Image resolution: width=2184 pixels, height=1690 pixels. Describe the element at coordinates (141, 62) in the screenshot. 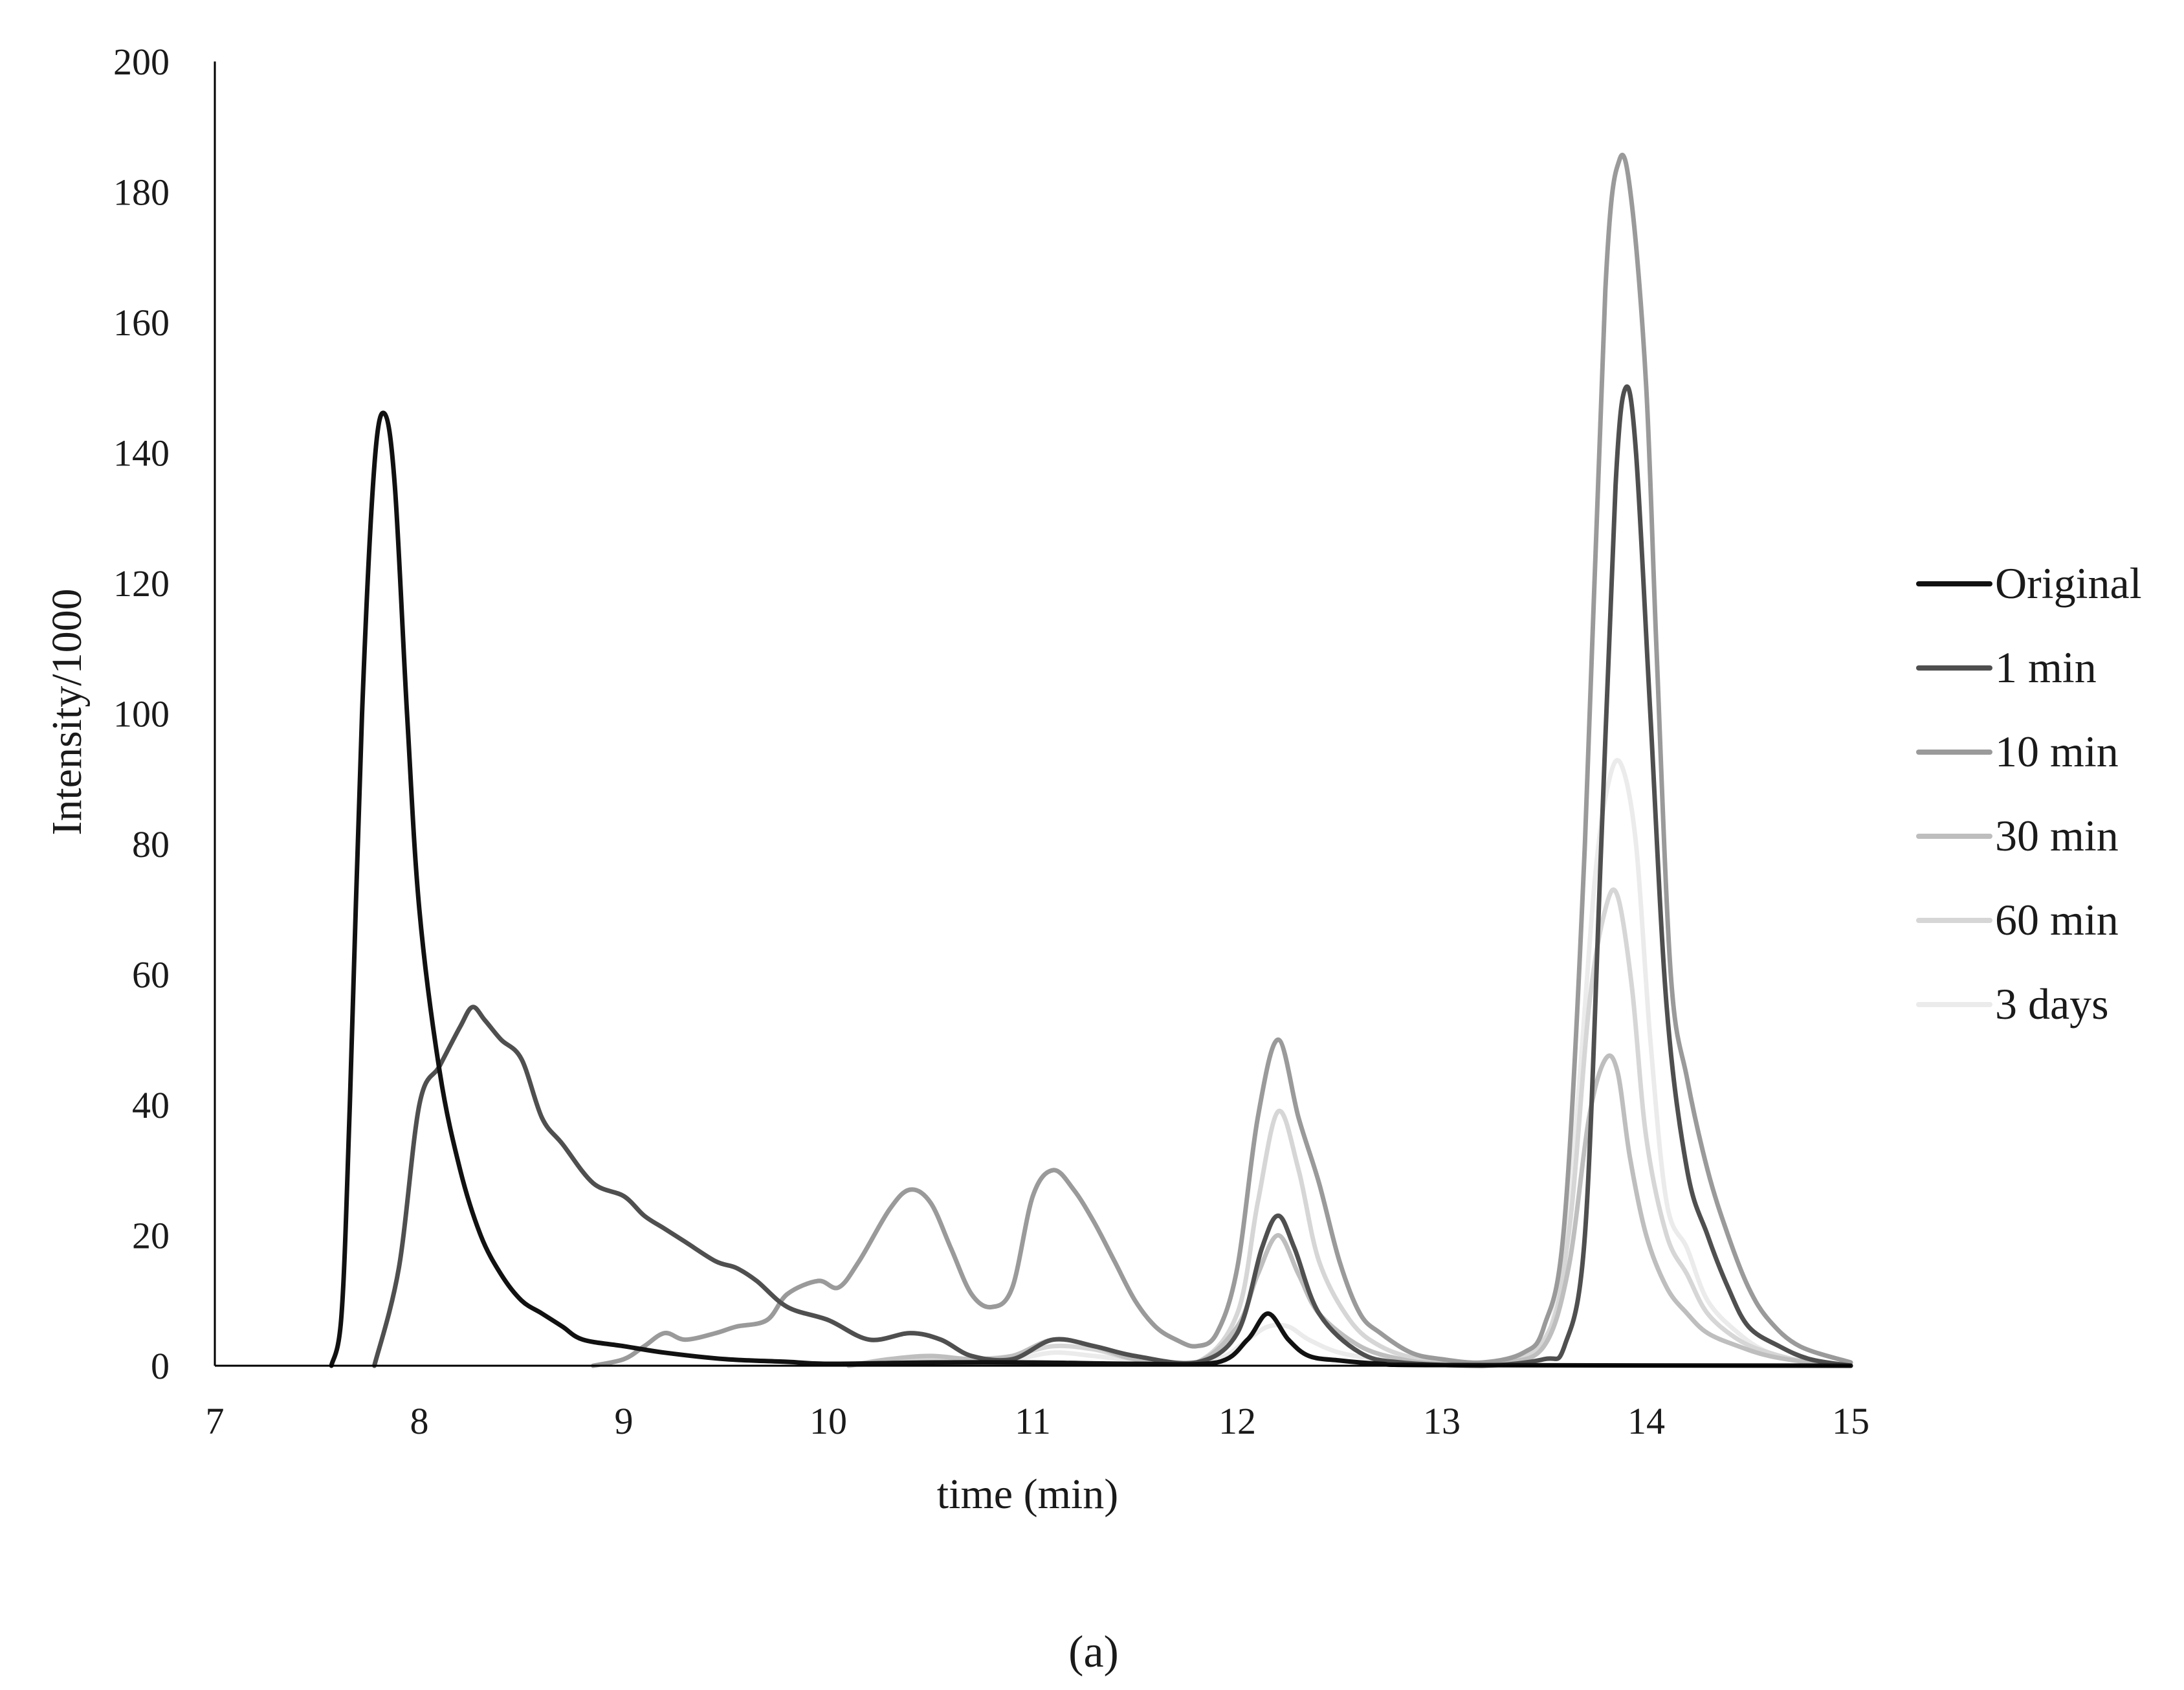

I see `y-tick-label: 200` at that location.